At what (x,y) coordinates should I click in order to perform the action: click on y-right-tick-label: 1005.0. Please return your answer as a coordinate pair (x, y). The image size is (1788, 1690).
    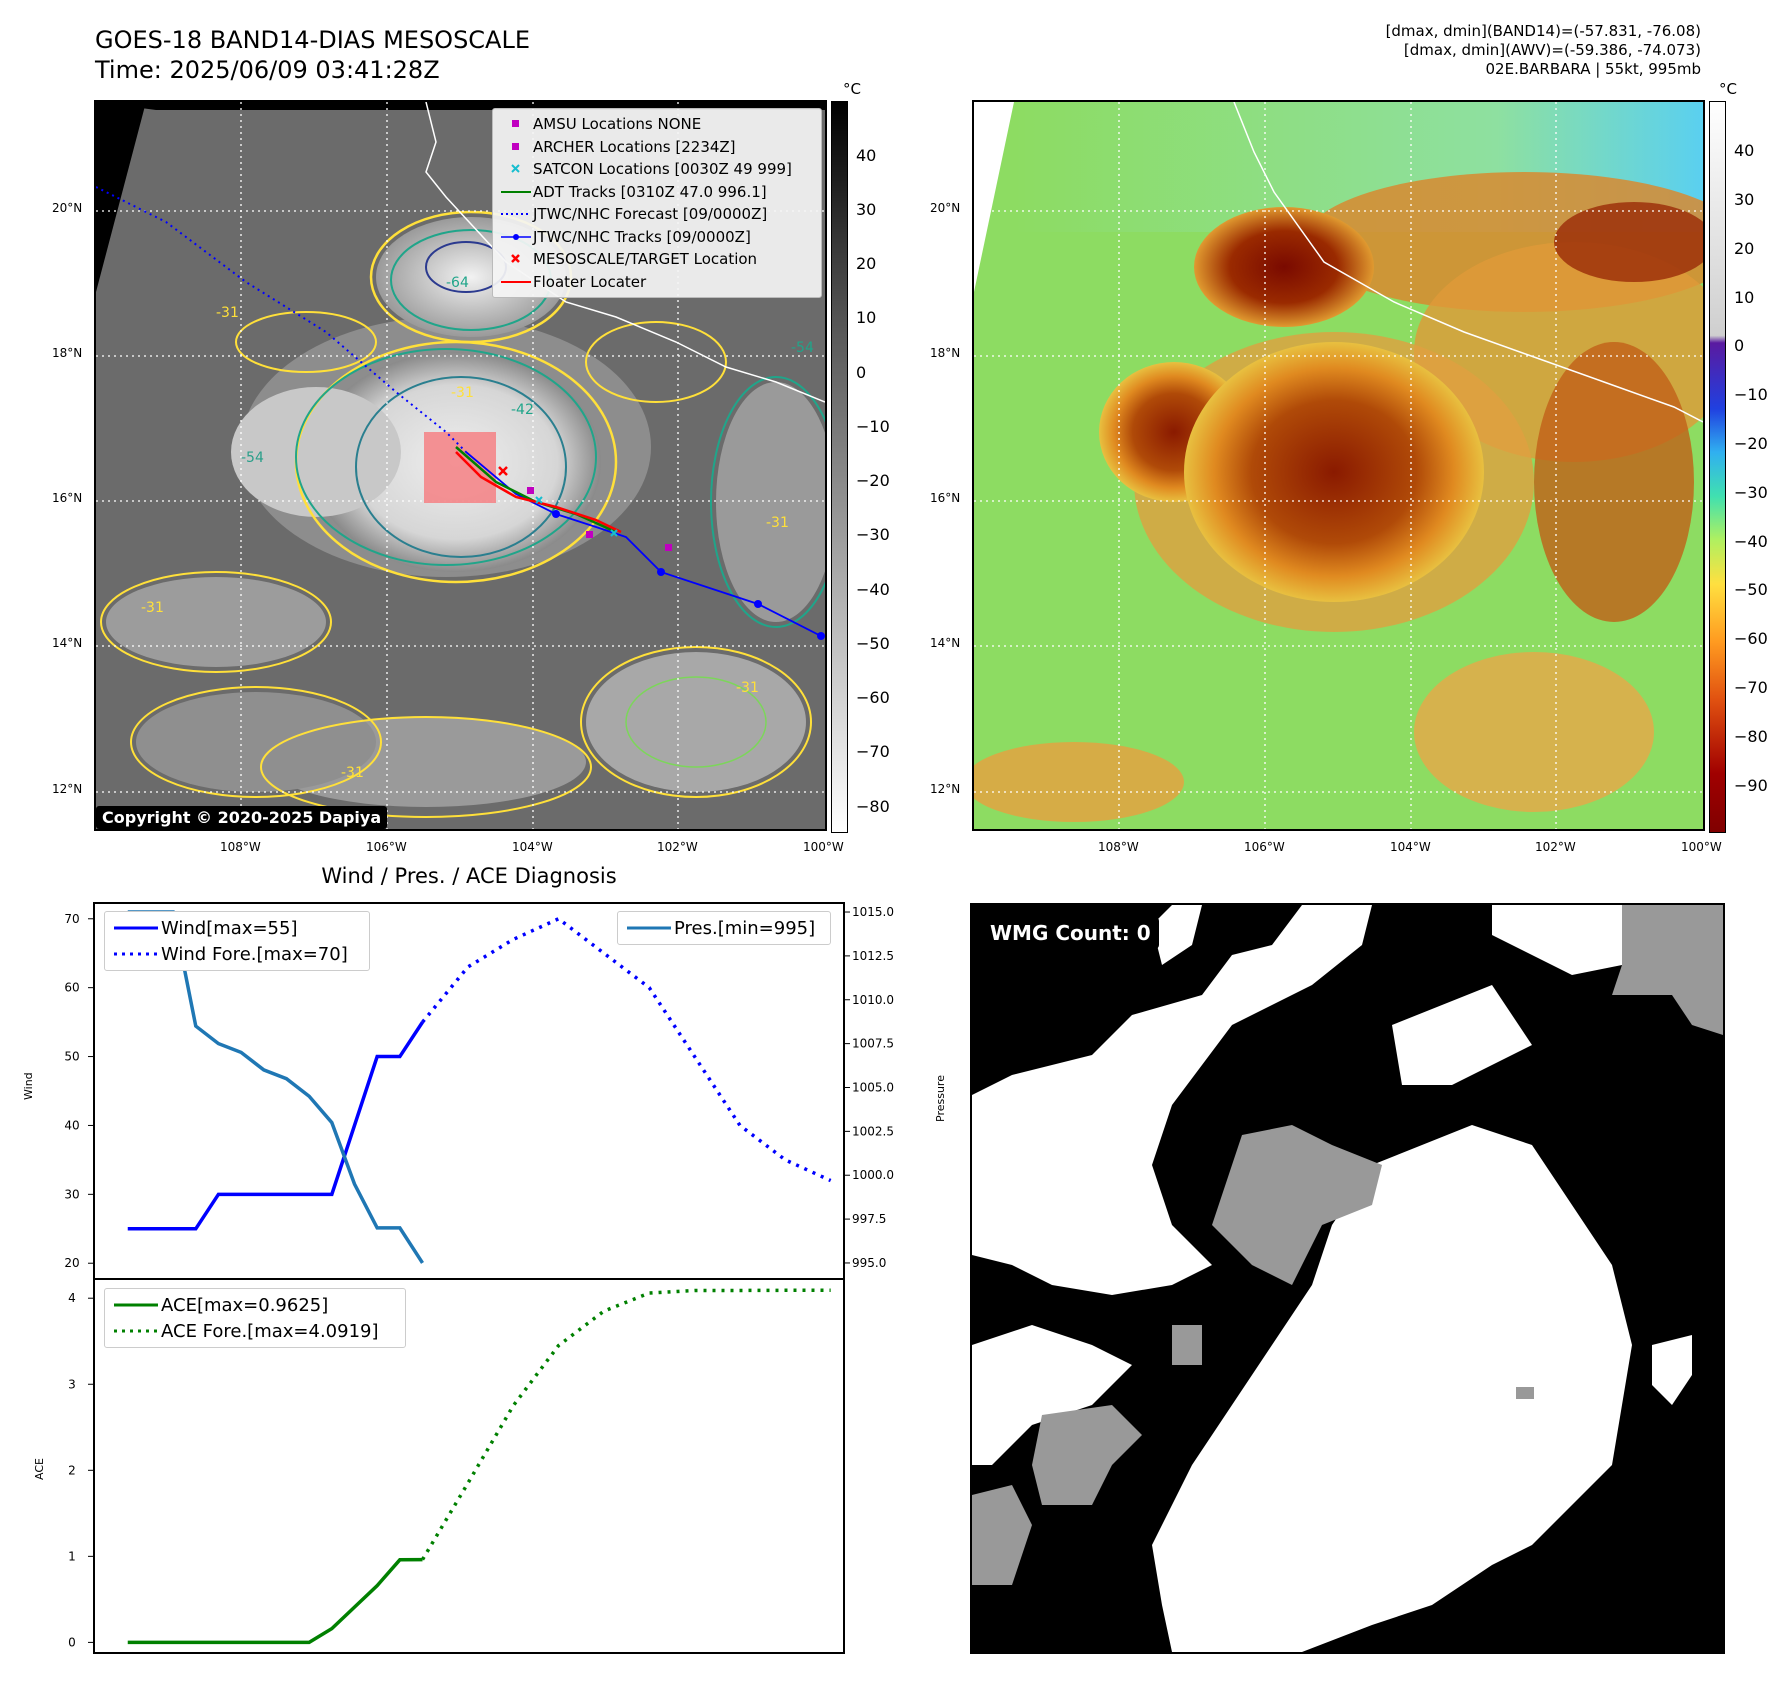
    Looking at the image, I should click on (873, 1087).